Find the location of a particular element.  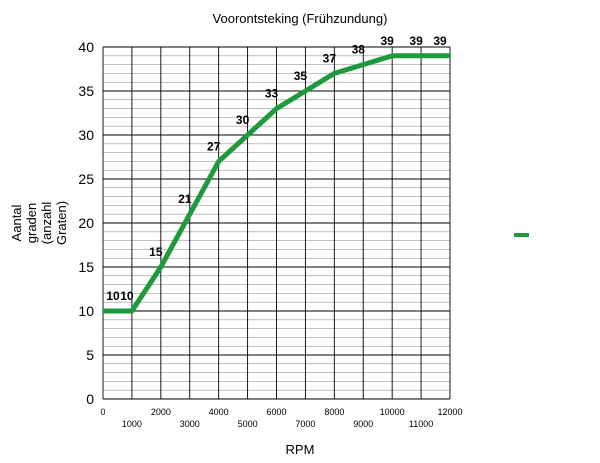

y-tick-label: 20 is located at coordinates (86, 223).